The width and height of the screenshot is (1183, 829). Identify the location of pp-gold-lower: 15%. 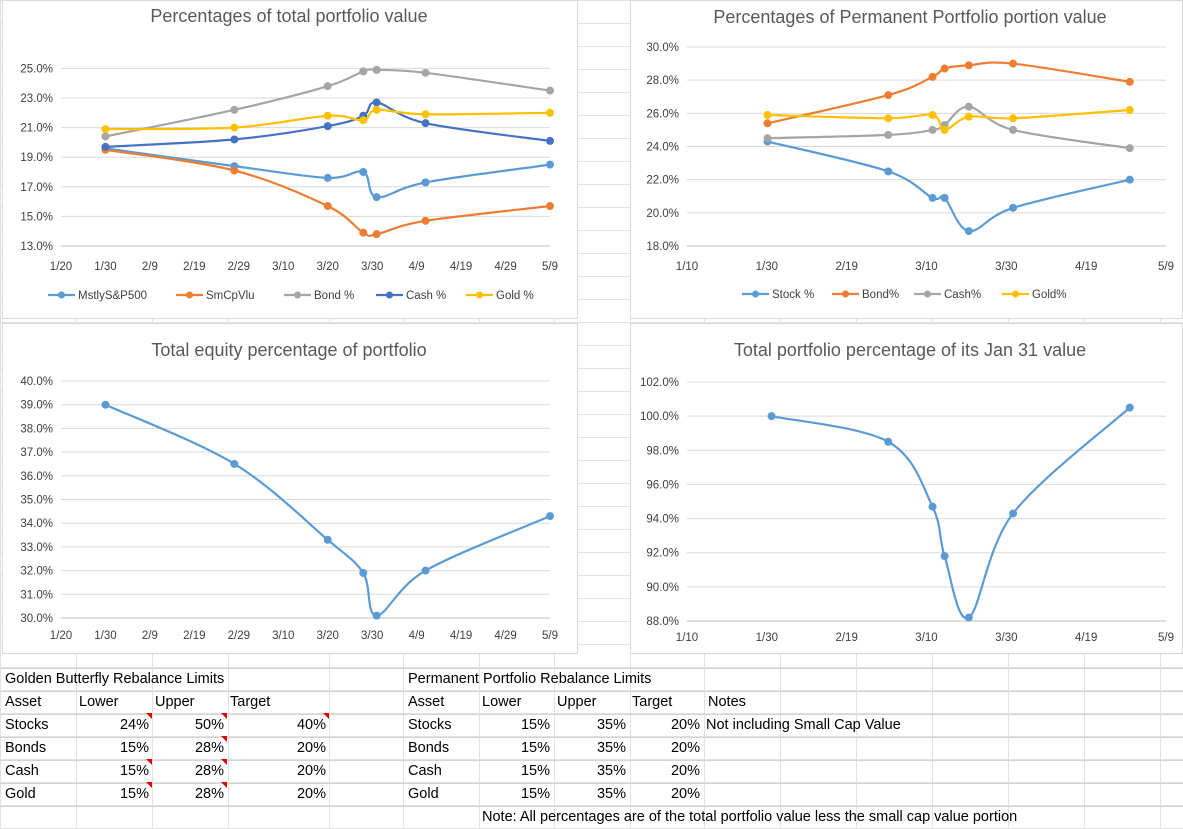
(535, 794).